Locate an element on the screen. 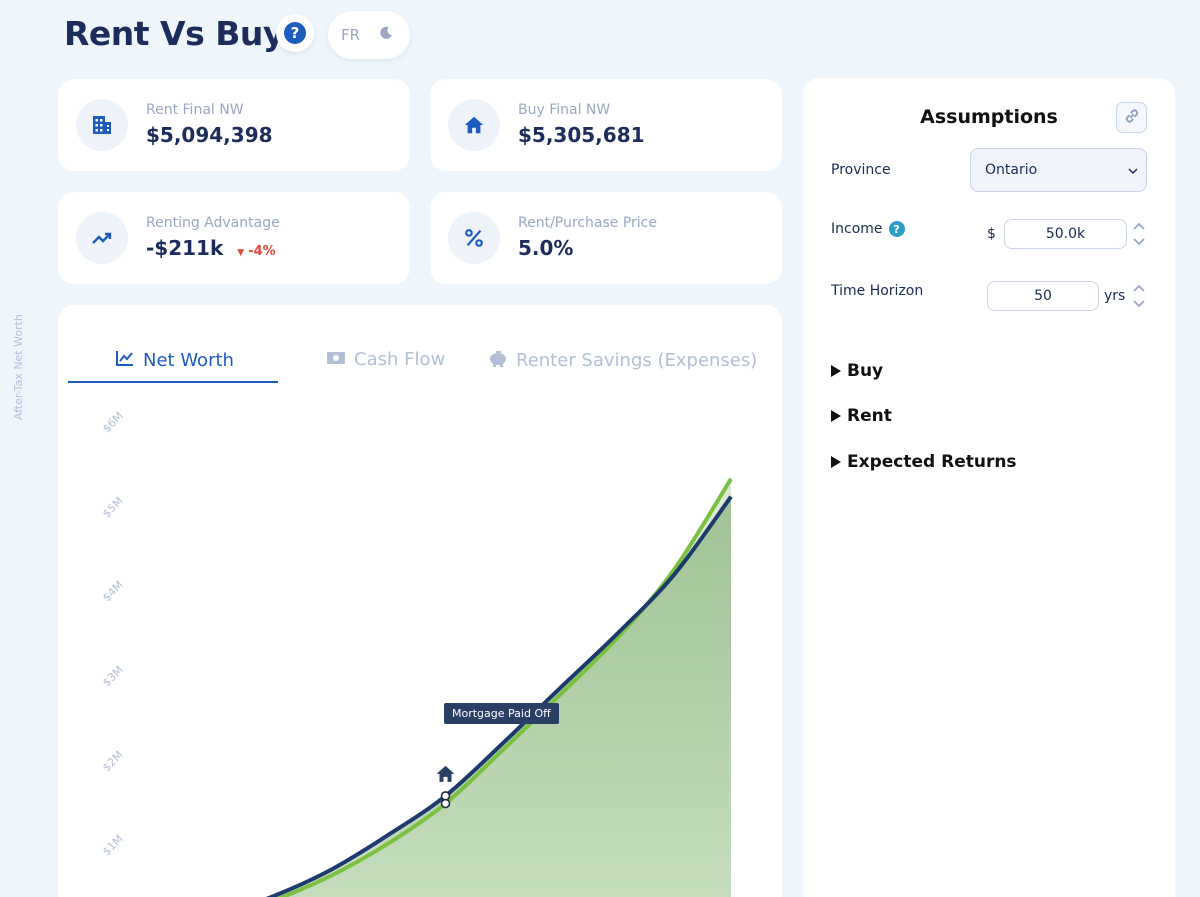  section-buy: Buy is located at coordinates (857, 371).